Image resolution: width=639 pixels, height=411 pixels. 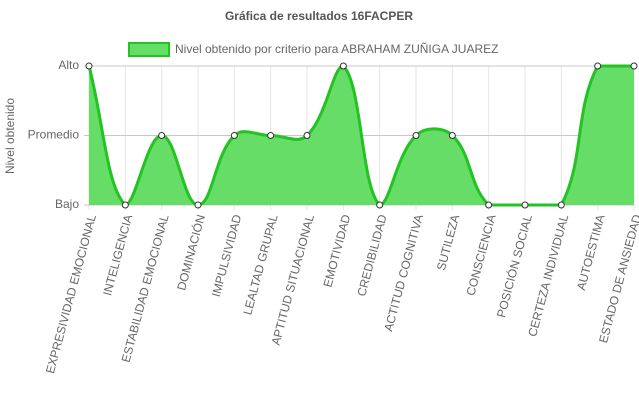 What do you see at coordinates (54, 135) in the screenshot?
I see `y-tick-label: Promedio` at bounding box center [54, 135].